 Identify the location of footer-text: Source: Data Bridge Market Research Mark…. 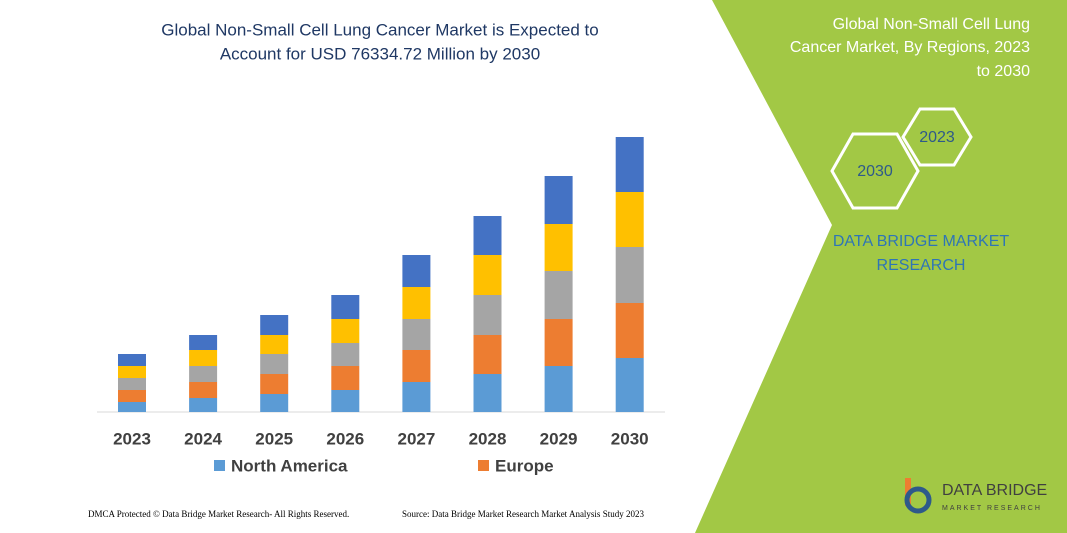
(523, 514).